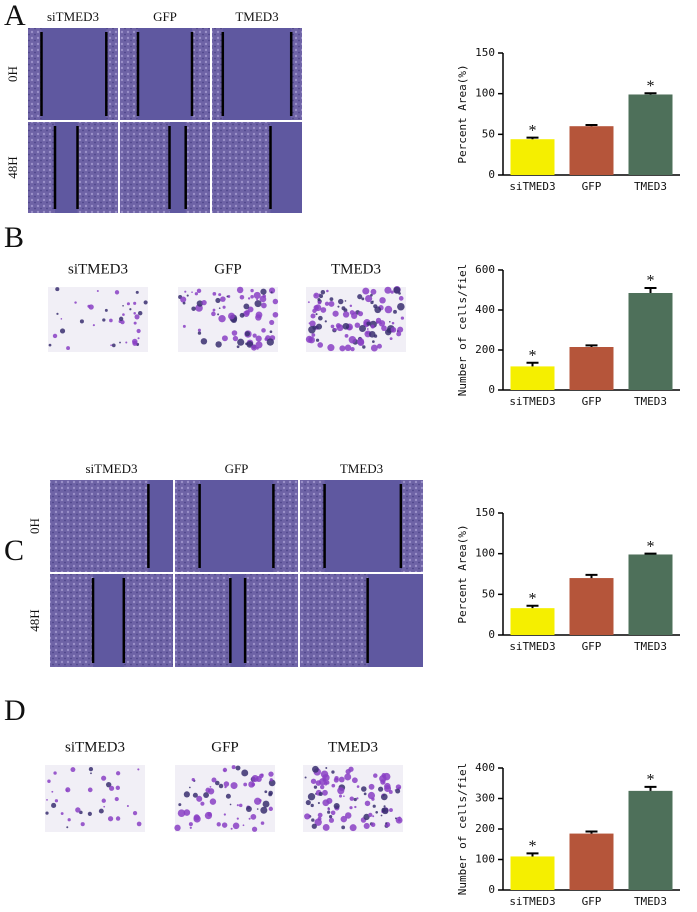  Describe the element at coordinates (98, 269) in the screenshot. I see `column-label: siTMED3` at that location.